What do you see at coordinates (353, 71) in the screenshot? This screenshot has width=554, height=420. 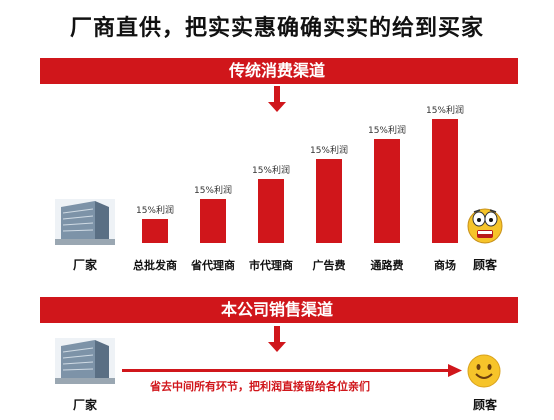 I see `traditional-banner-edge-right` at bounding box center [353, 71].